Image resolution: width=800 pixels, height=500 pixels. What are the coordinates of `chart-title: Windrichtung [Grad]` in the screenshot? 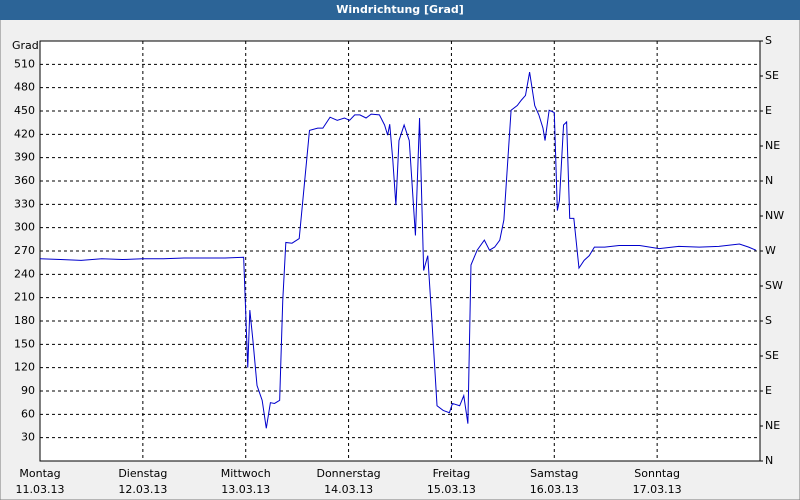 It's located at (400, 9).